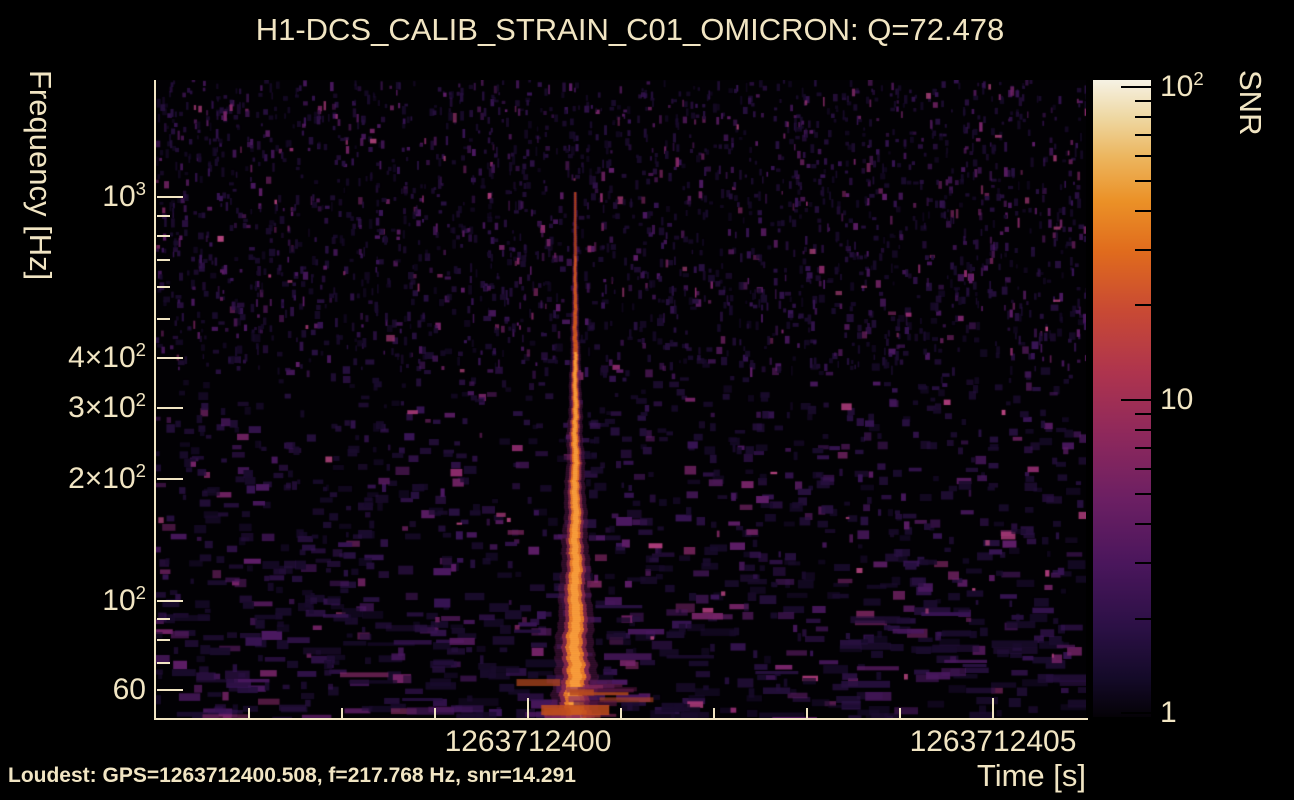 Image resolution: width=1294 pixels, height=800 pixels. I want to click on y-tick-label: 60, so click(129, 690).